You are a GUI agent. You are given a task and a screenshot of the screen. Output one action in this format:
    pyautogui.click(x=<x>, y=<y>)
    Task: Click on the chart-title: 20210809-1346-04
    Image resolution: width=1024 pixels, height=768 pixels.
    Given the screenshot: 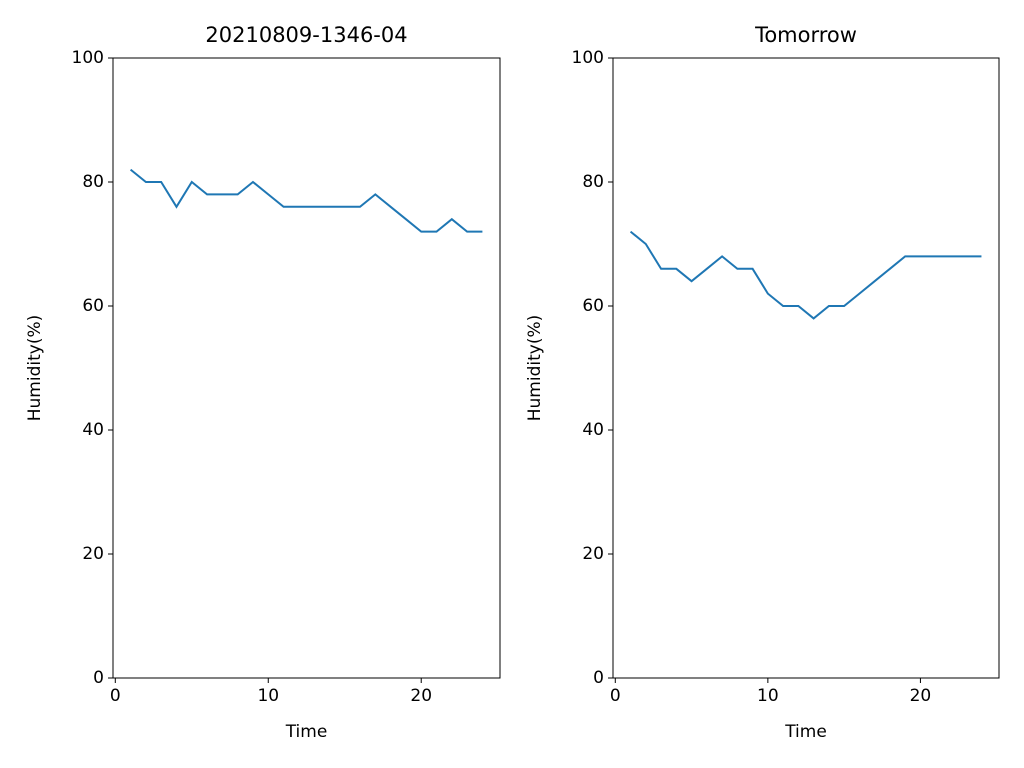 What is the action you would take?
    pyautogui.click(x=306, y=35)
    